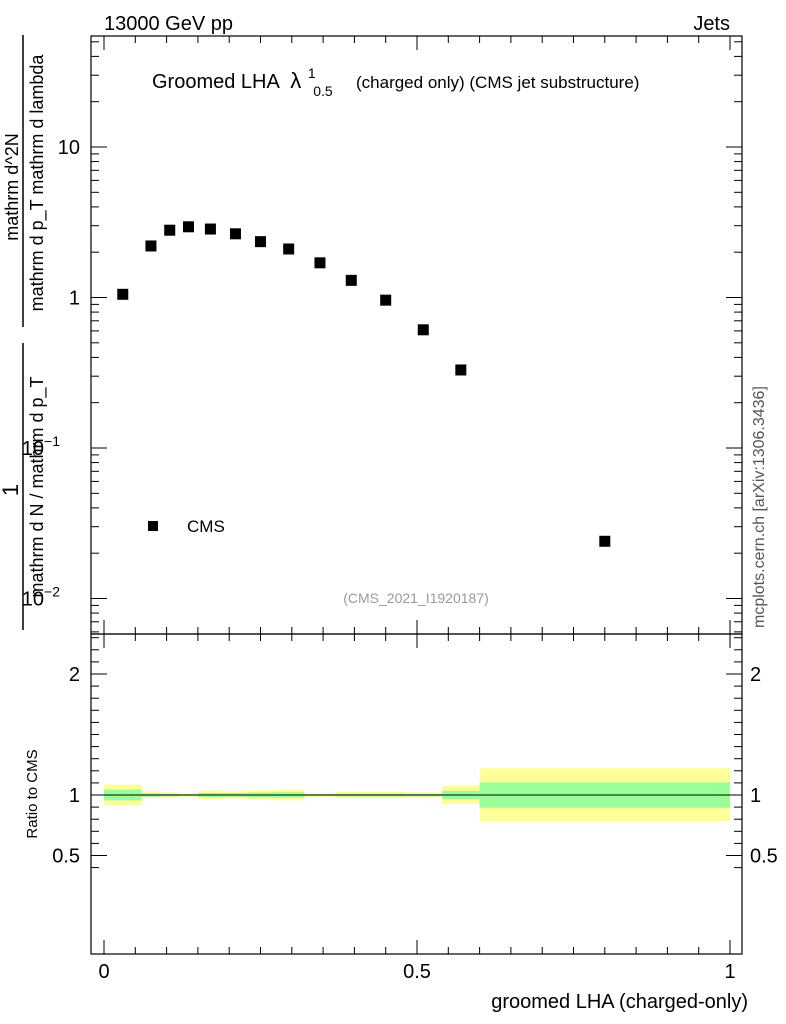  What do you see at coordinates (103, 972) in the screenshot?
I see `x-tick-label: 0` at bounding box center [103, 972].